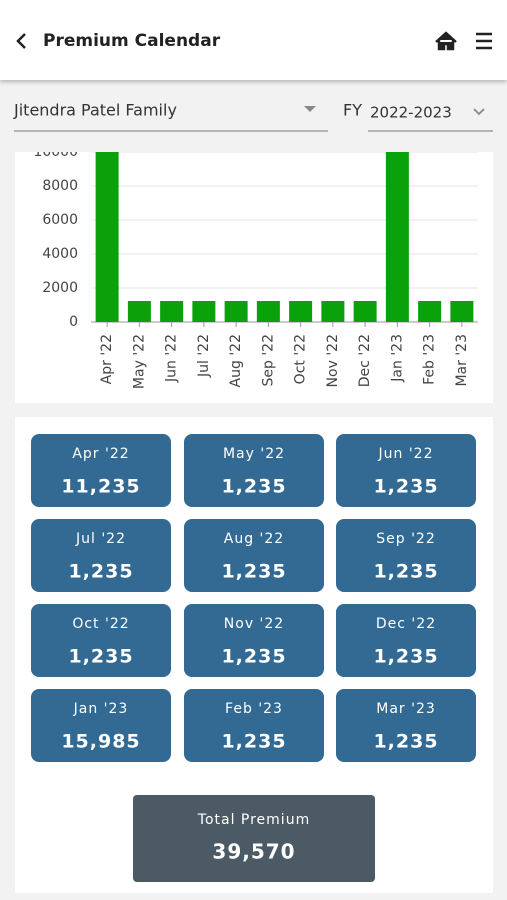  Describe the element at coordinates (484, 41) in the screenshot. I see `menu-button` at that location.